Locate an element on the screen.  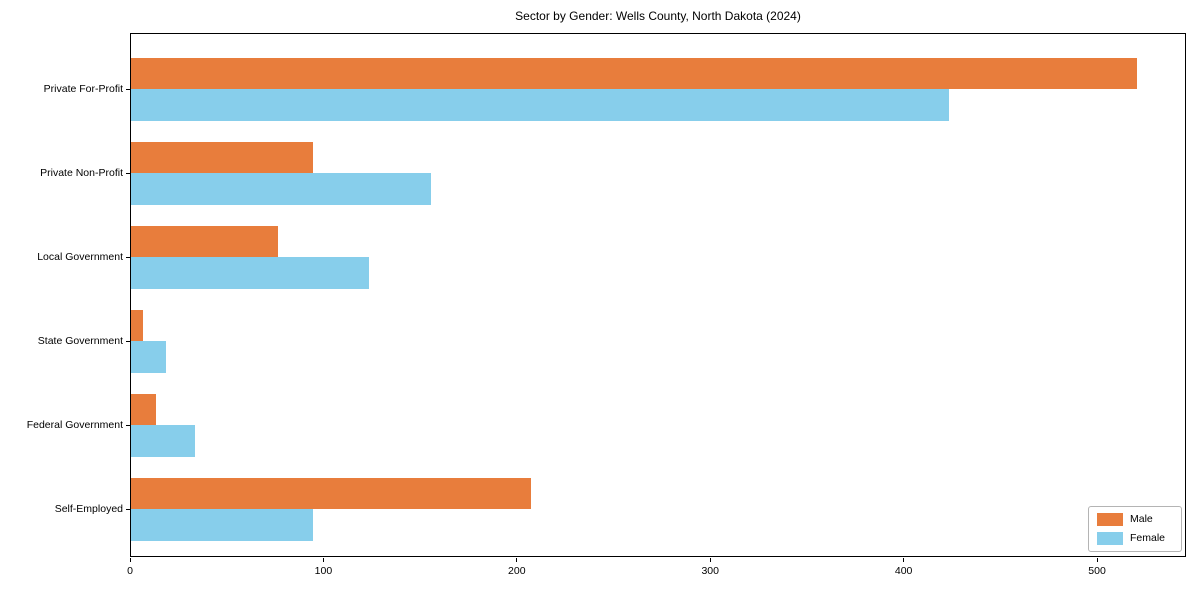
legend: Male Female is located at coordinates (1135, 529).